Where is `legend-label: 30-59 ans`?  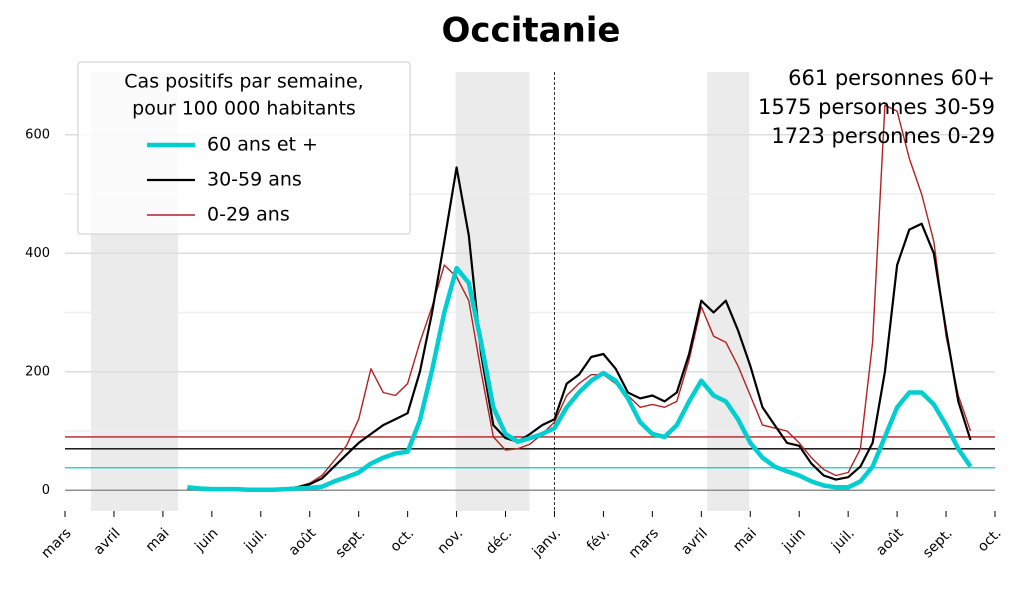 legend-label: 30-59 ans is located at coordinates (254, 180).